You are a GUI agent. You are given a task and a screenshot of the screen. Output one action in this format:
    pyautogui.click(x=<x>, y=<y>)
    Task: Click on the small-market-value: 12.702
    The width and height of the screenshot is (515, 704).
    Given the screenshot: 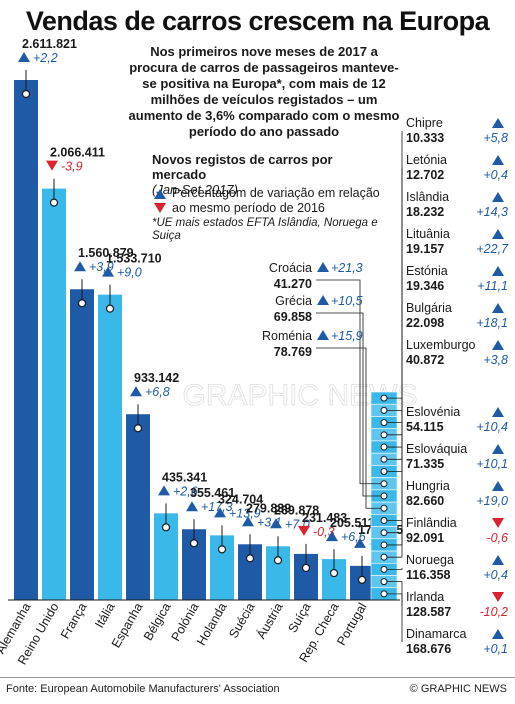 What is the action you would take?
    pyautogui.click(x=425, y=175)
    